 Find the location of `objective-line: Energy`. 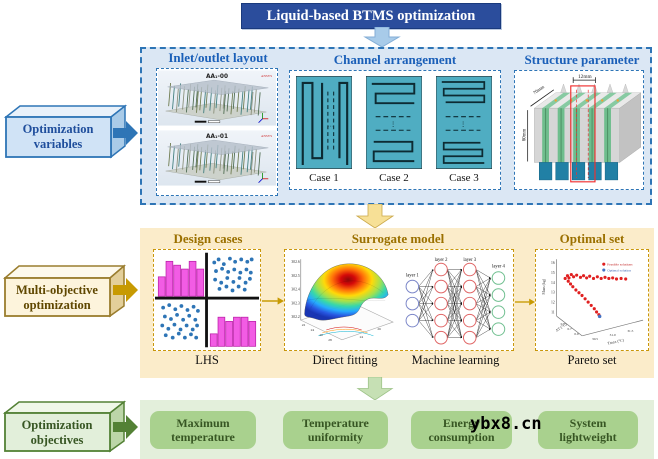

objective-line: Energy is located at coordinates (461, 423).